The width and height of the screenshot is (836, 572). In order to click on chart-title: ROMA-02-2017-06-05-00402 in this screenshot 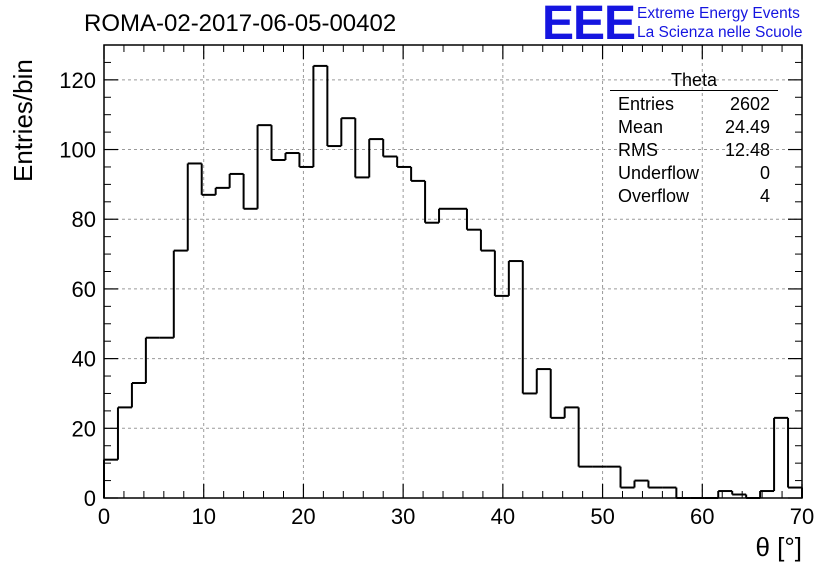, I will do `click(240, 23)`.